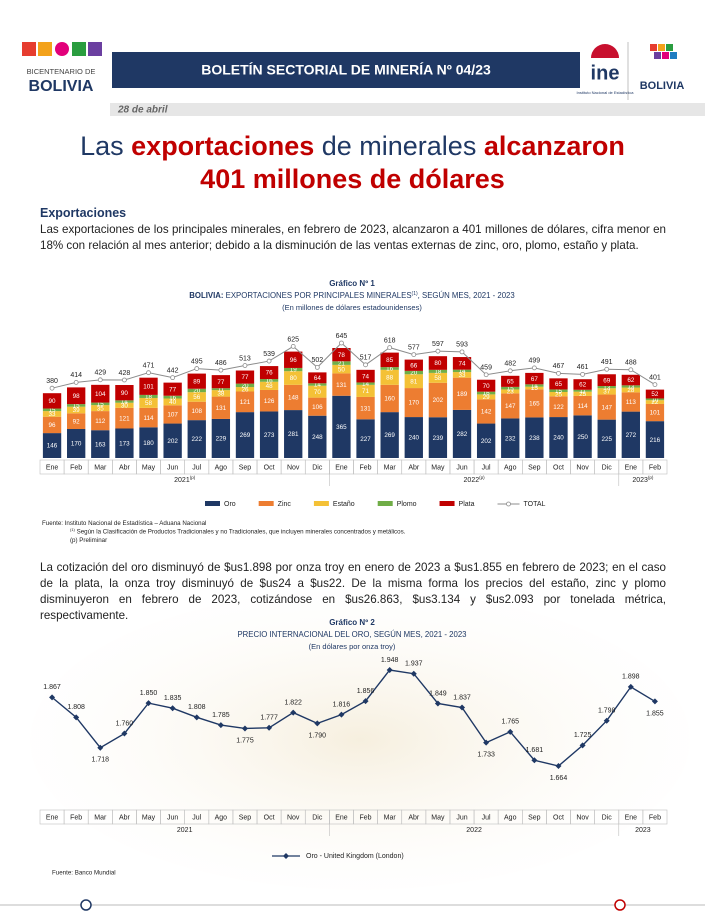 The width and height of the screenshot is (705, 911). What do you see at coordinates (486, 817) in the screenshot?
I see `x-tick-label: Jul` at bounding box center [486, 817].